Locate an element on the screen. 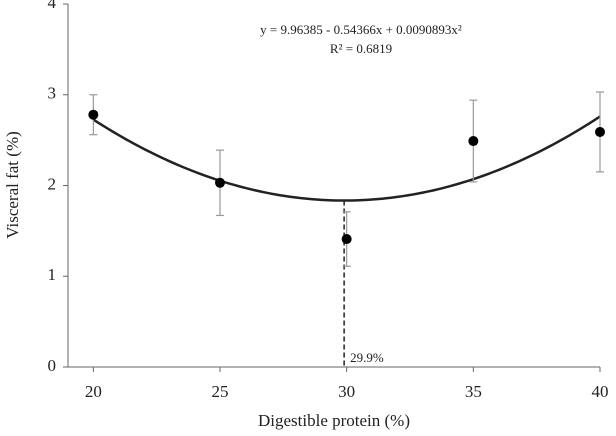  x-tick-label: 35 is located at coordinates (473, 391).